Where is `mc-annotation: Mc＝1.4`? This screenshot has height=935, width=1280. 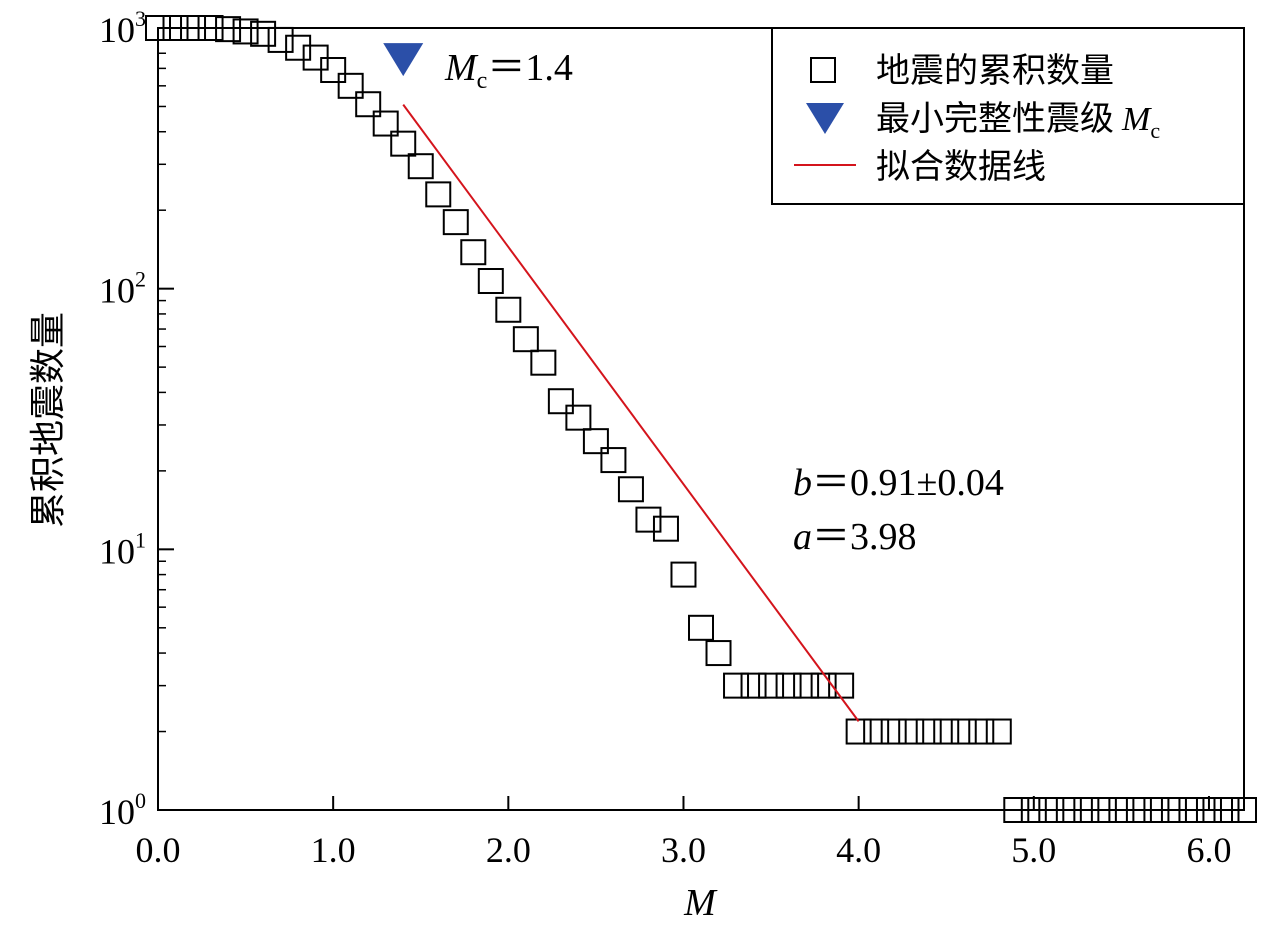
mc-annotation: Mc＝1.4 is located at coordinates (508, 70).